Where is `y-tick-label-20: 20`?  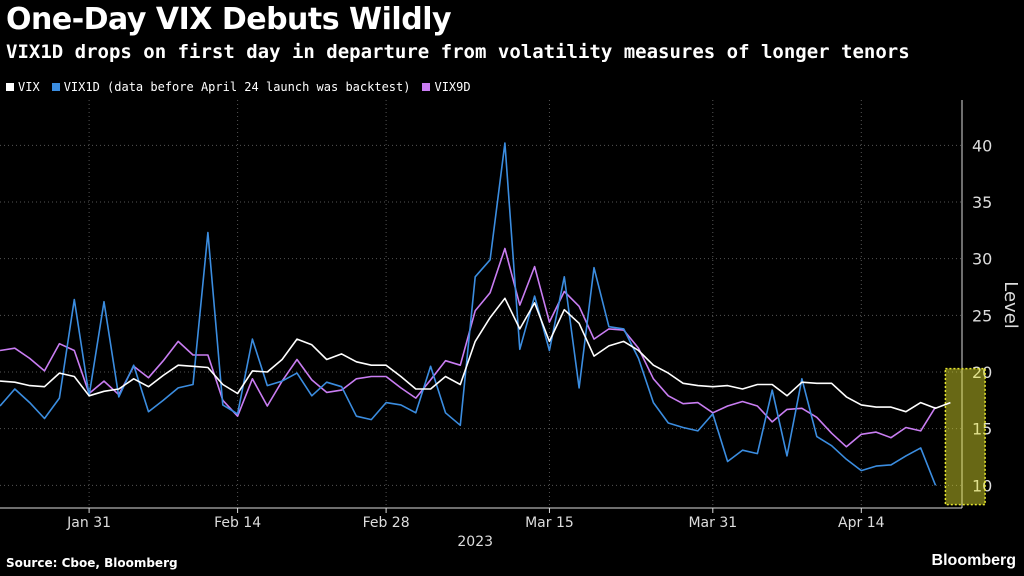 y-tick-label-20: 20 is located at coordinates (982, 372).